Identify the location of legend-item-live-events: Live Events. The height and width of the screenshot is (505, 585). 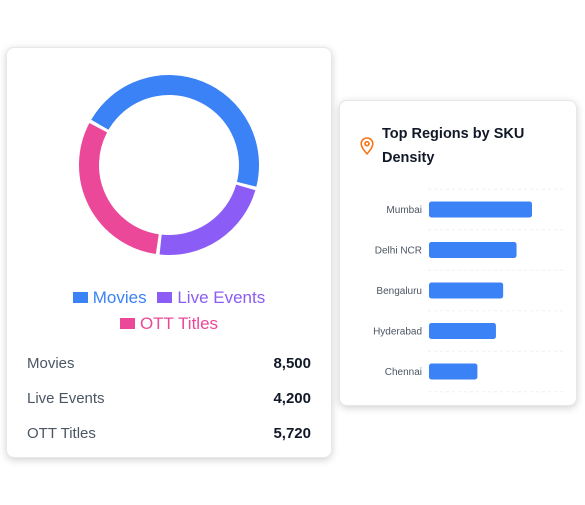
(211, 298).